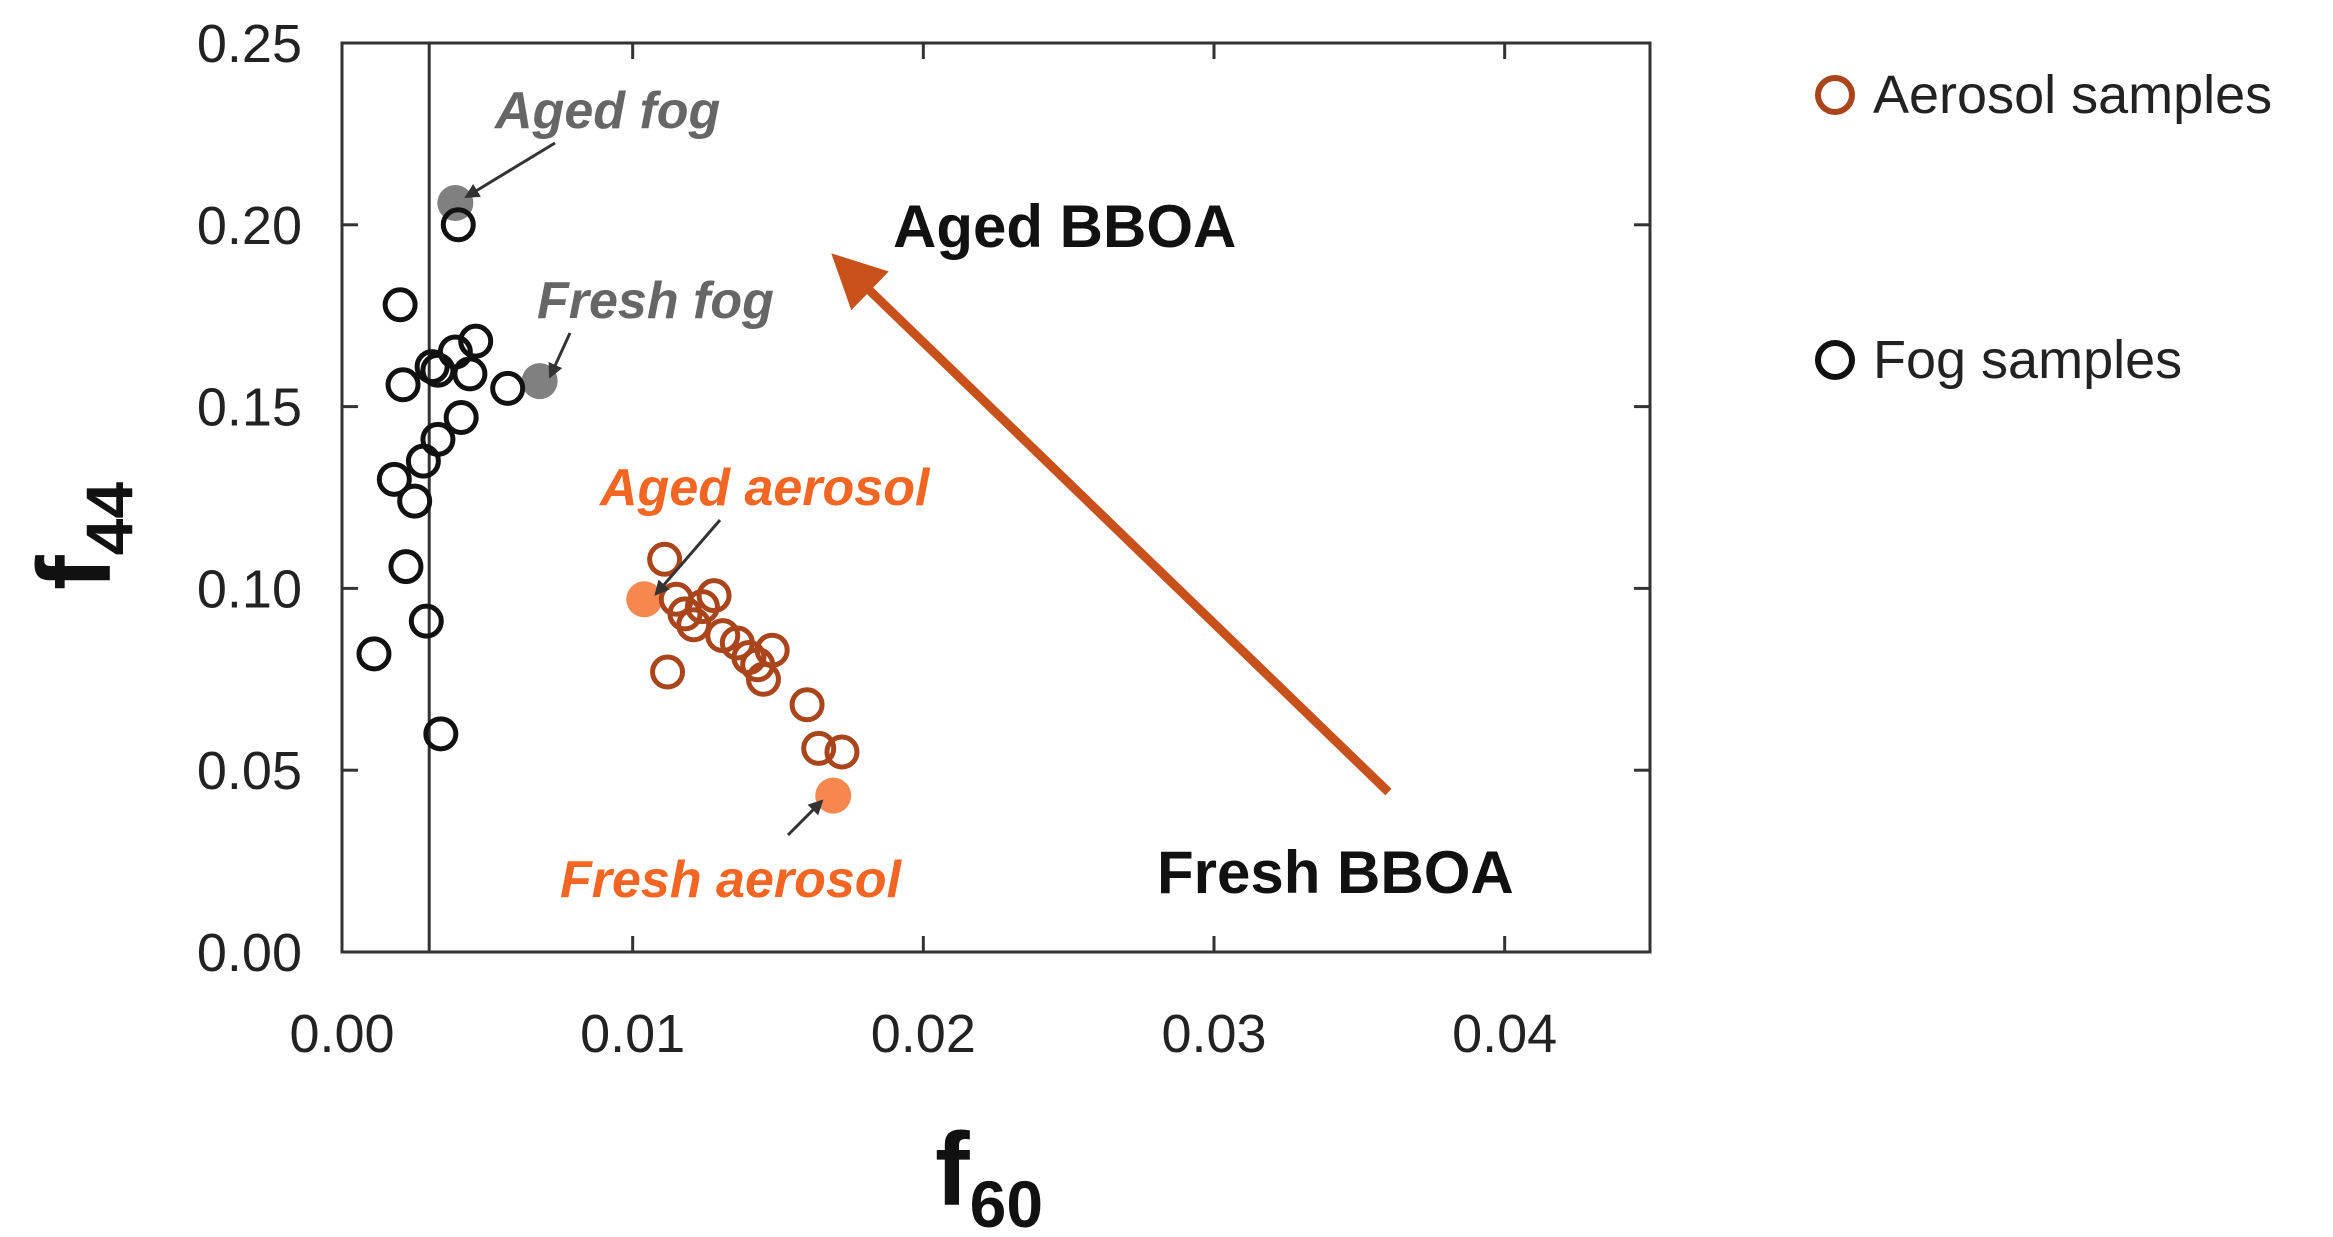 This screenshot has width=2333, height=1237. I want to click on pointer-aged-aerosol, so click(688, 557).